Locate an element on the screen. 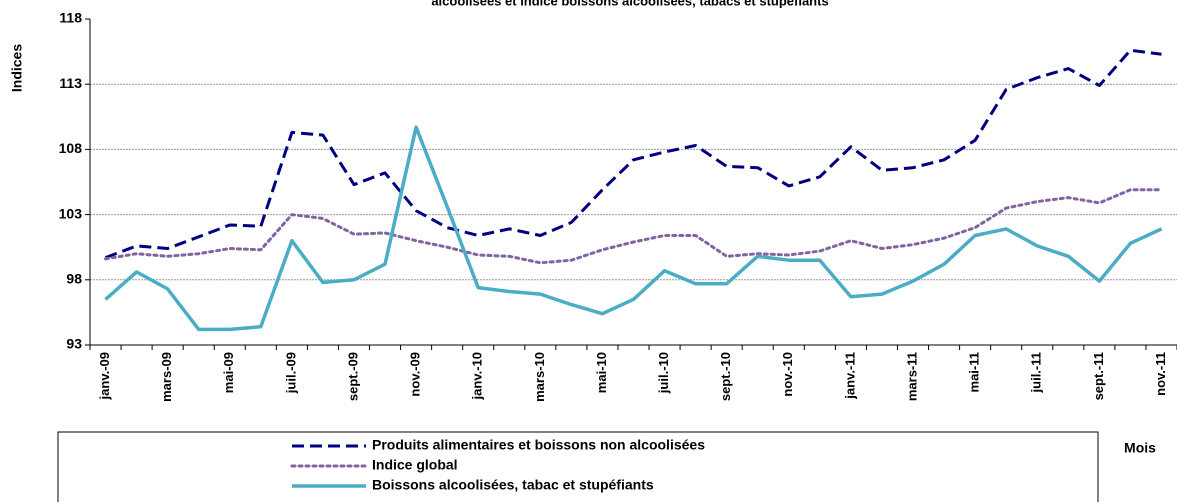 The height and width of the screenshot is (502, 1177). x-tick-label: juil.-11 is located at coordinates (1036, 372).